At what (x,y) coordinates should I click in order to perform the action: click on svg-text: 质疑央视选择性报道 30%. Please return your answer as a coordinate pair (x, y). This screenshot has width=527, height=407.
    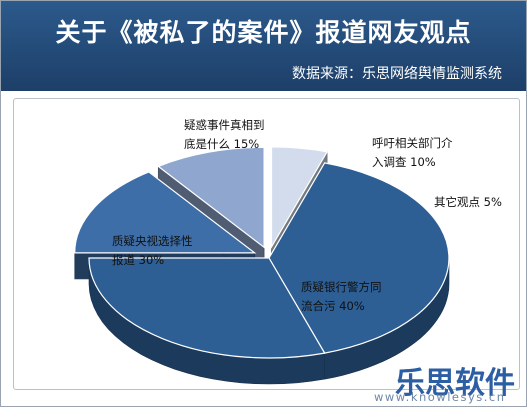
    Looking at the image, I should click on (152, 250).